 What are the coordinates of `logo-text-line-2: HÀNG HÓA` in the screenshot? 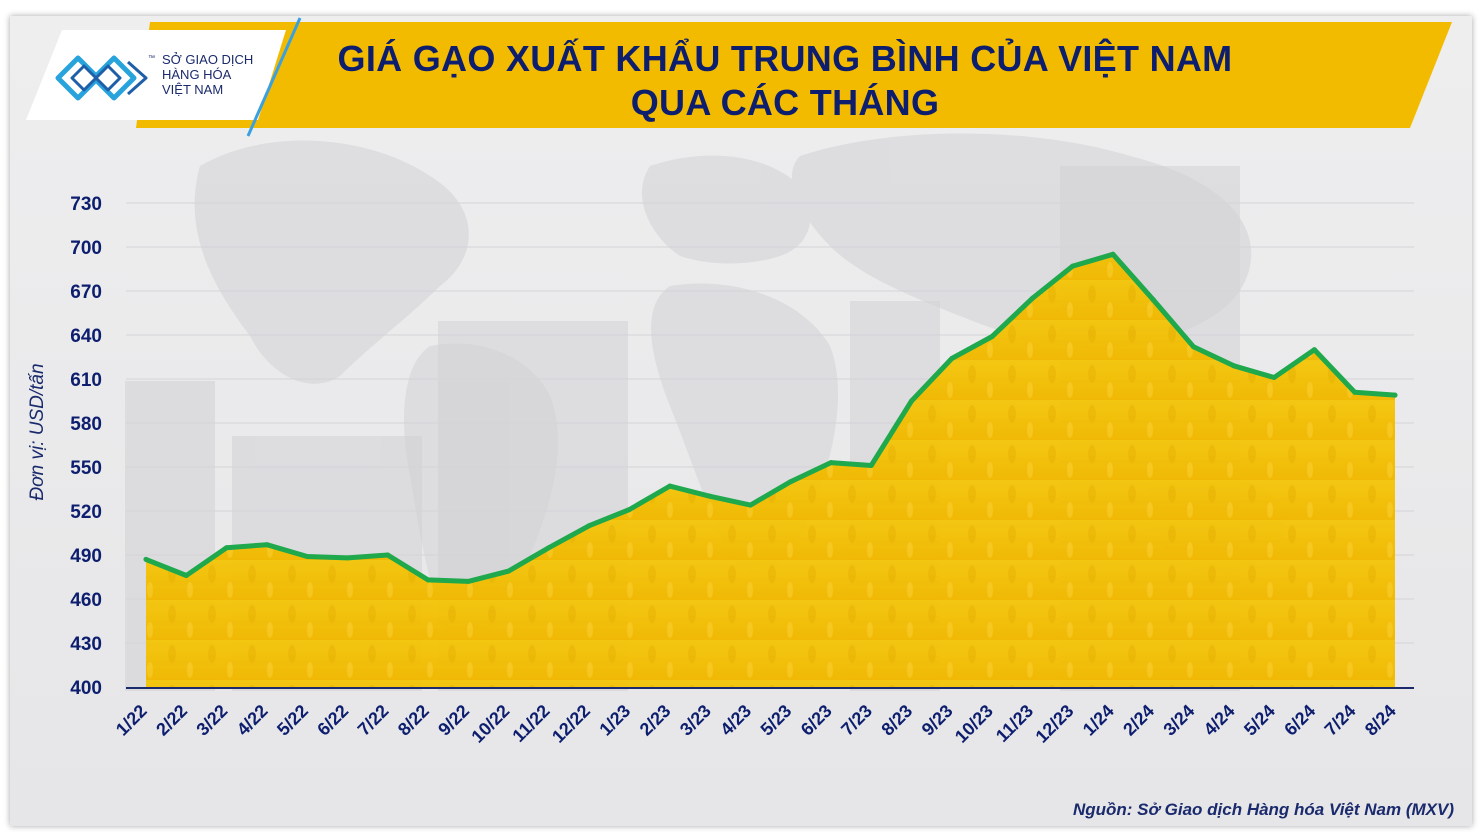 It's located at (197, 74).